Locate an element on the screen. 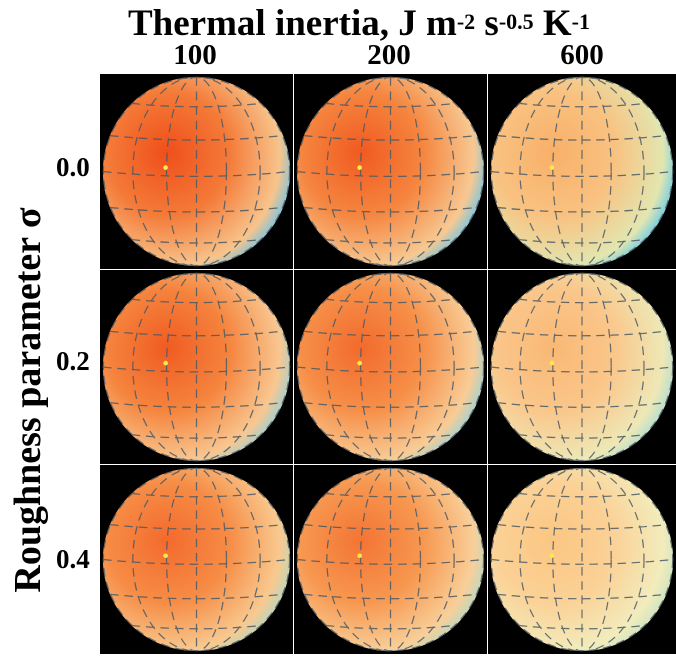 This screenshot has height=657, width=676. row-label-2: 0.4 is located at coordinates (73, 559).